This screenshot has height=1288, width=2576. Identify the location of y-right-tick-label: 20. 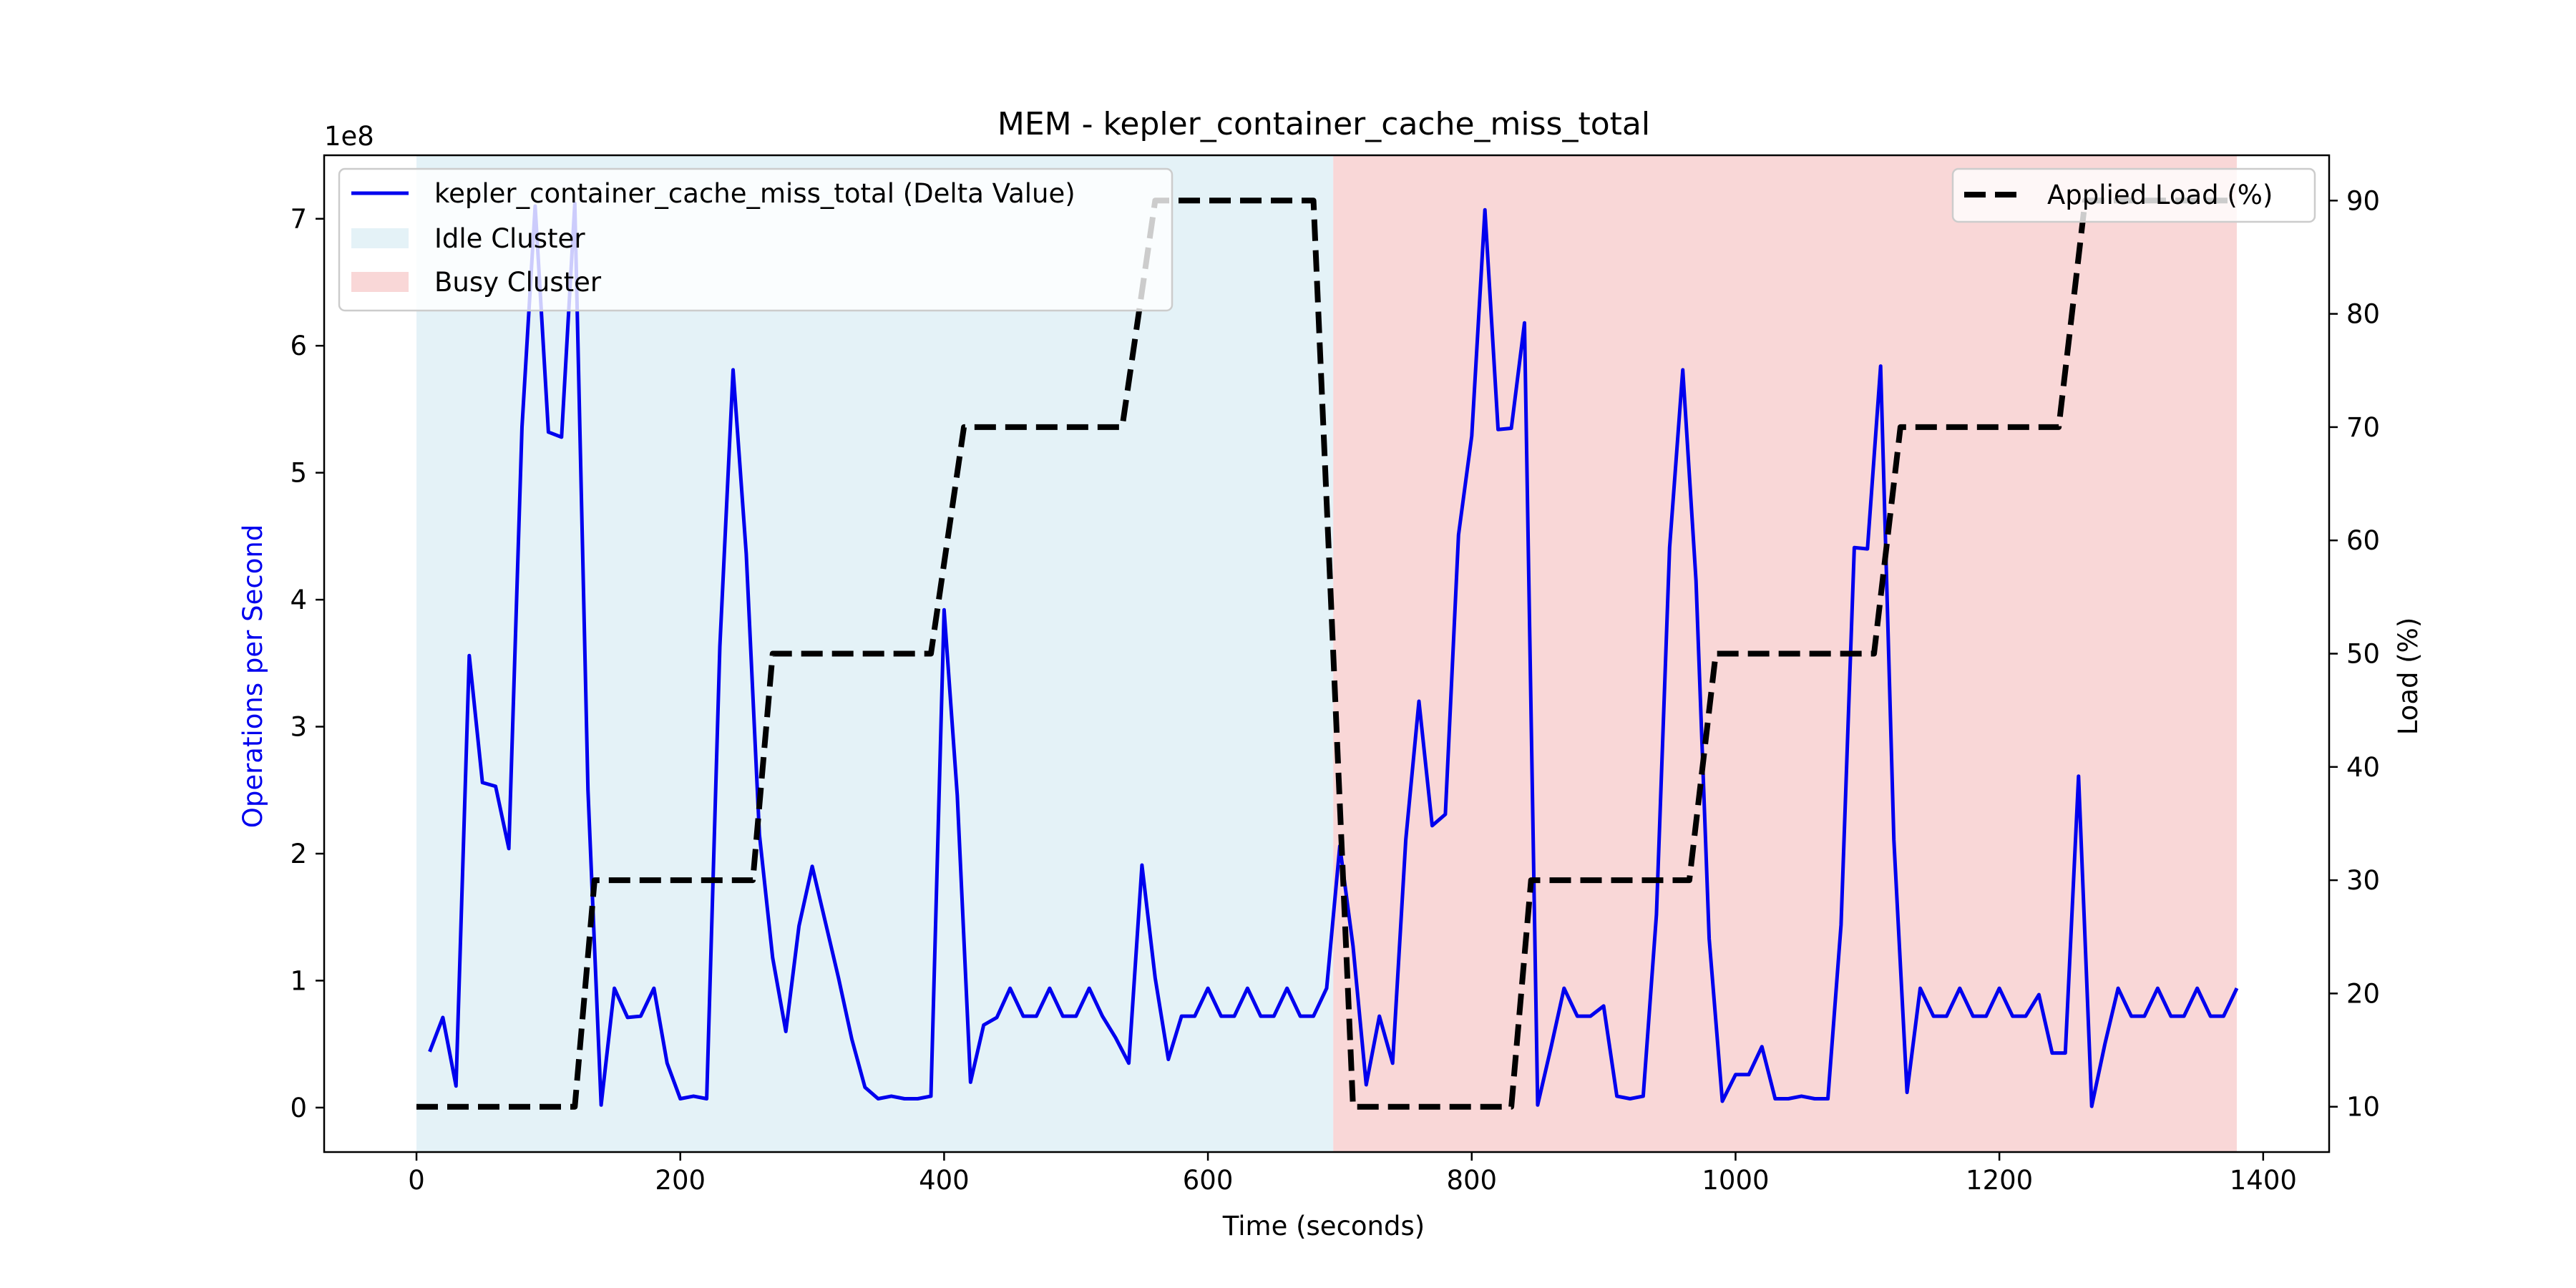
(2363, 993).